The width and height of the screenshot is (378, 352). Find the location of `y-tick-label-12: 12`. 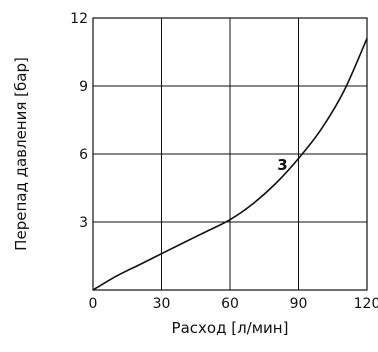

y-tick-label-12: 12 is located at coordinates (79, 19).